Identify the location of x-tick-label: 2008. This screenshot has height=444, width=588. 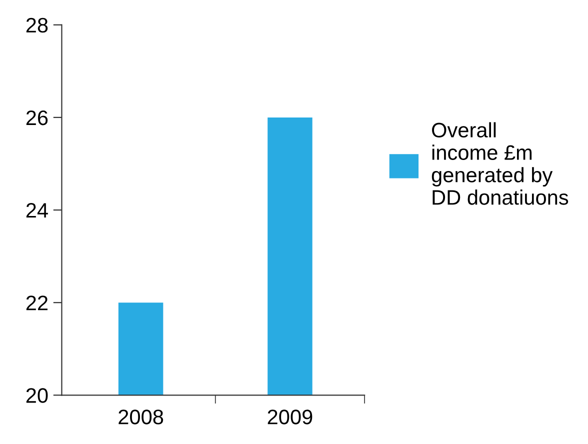
(141, 417).